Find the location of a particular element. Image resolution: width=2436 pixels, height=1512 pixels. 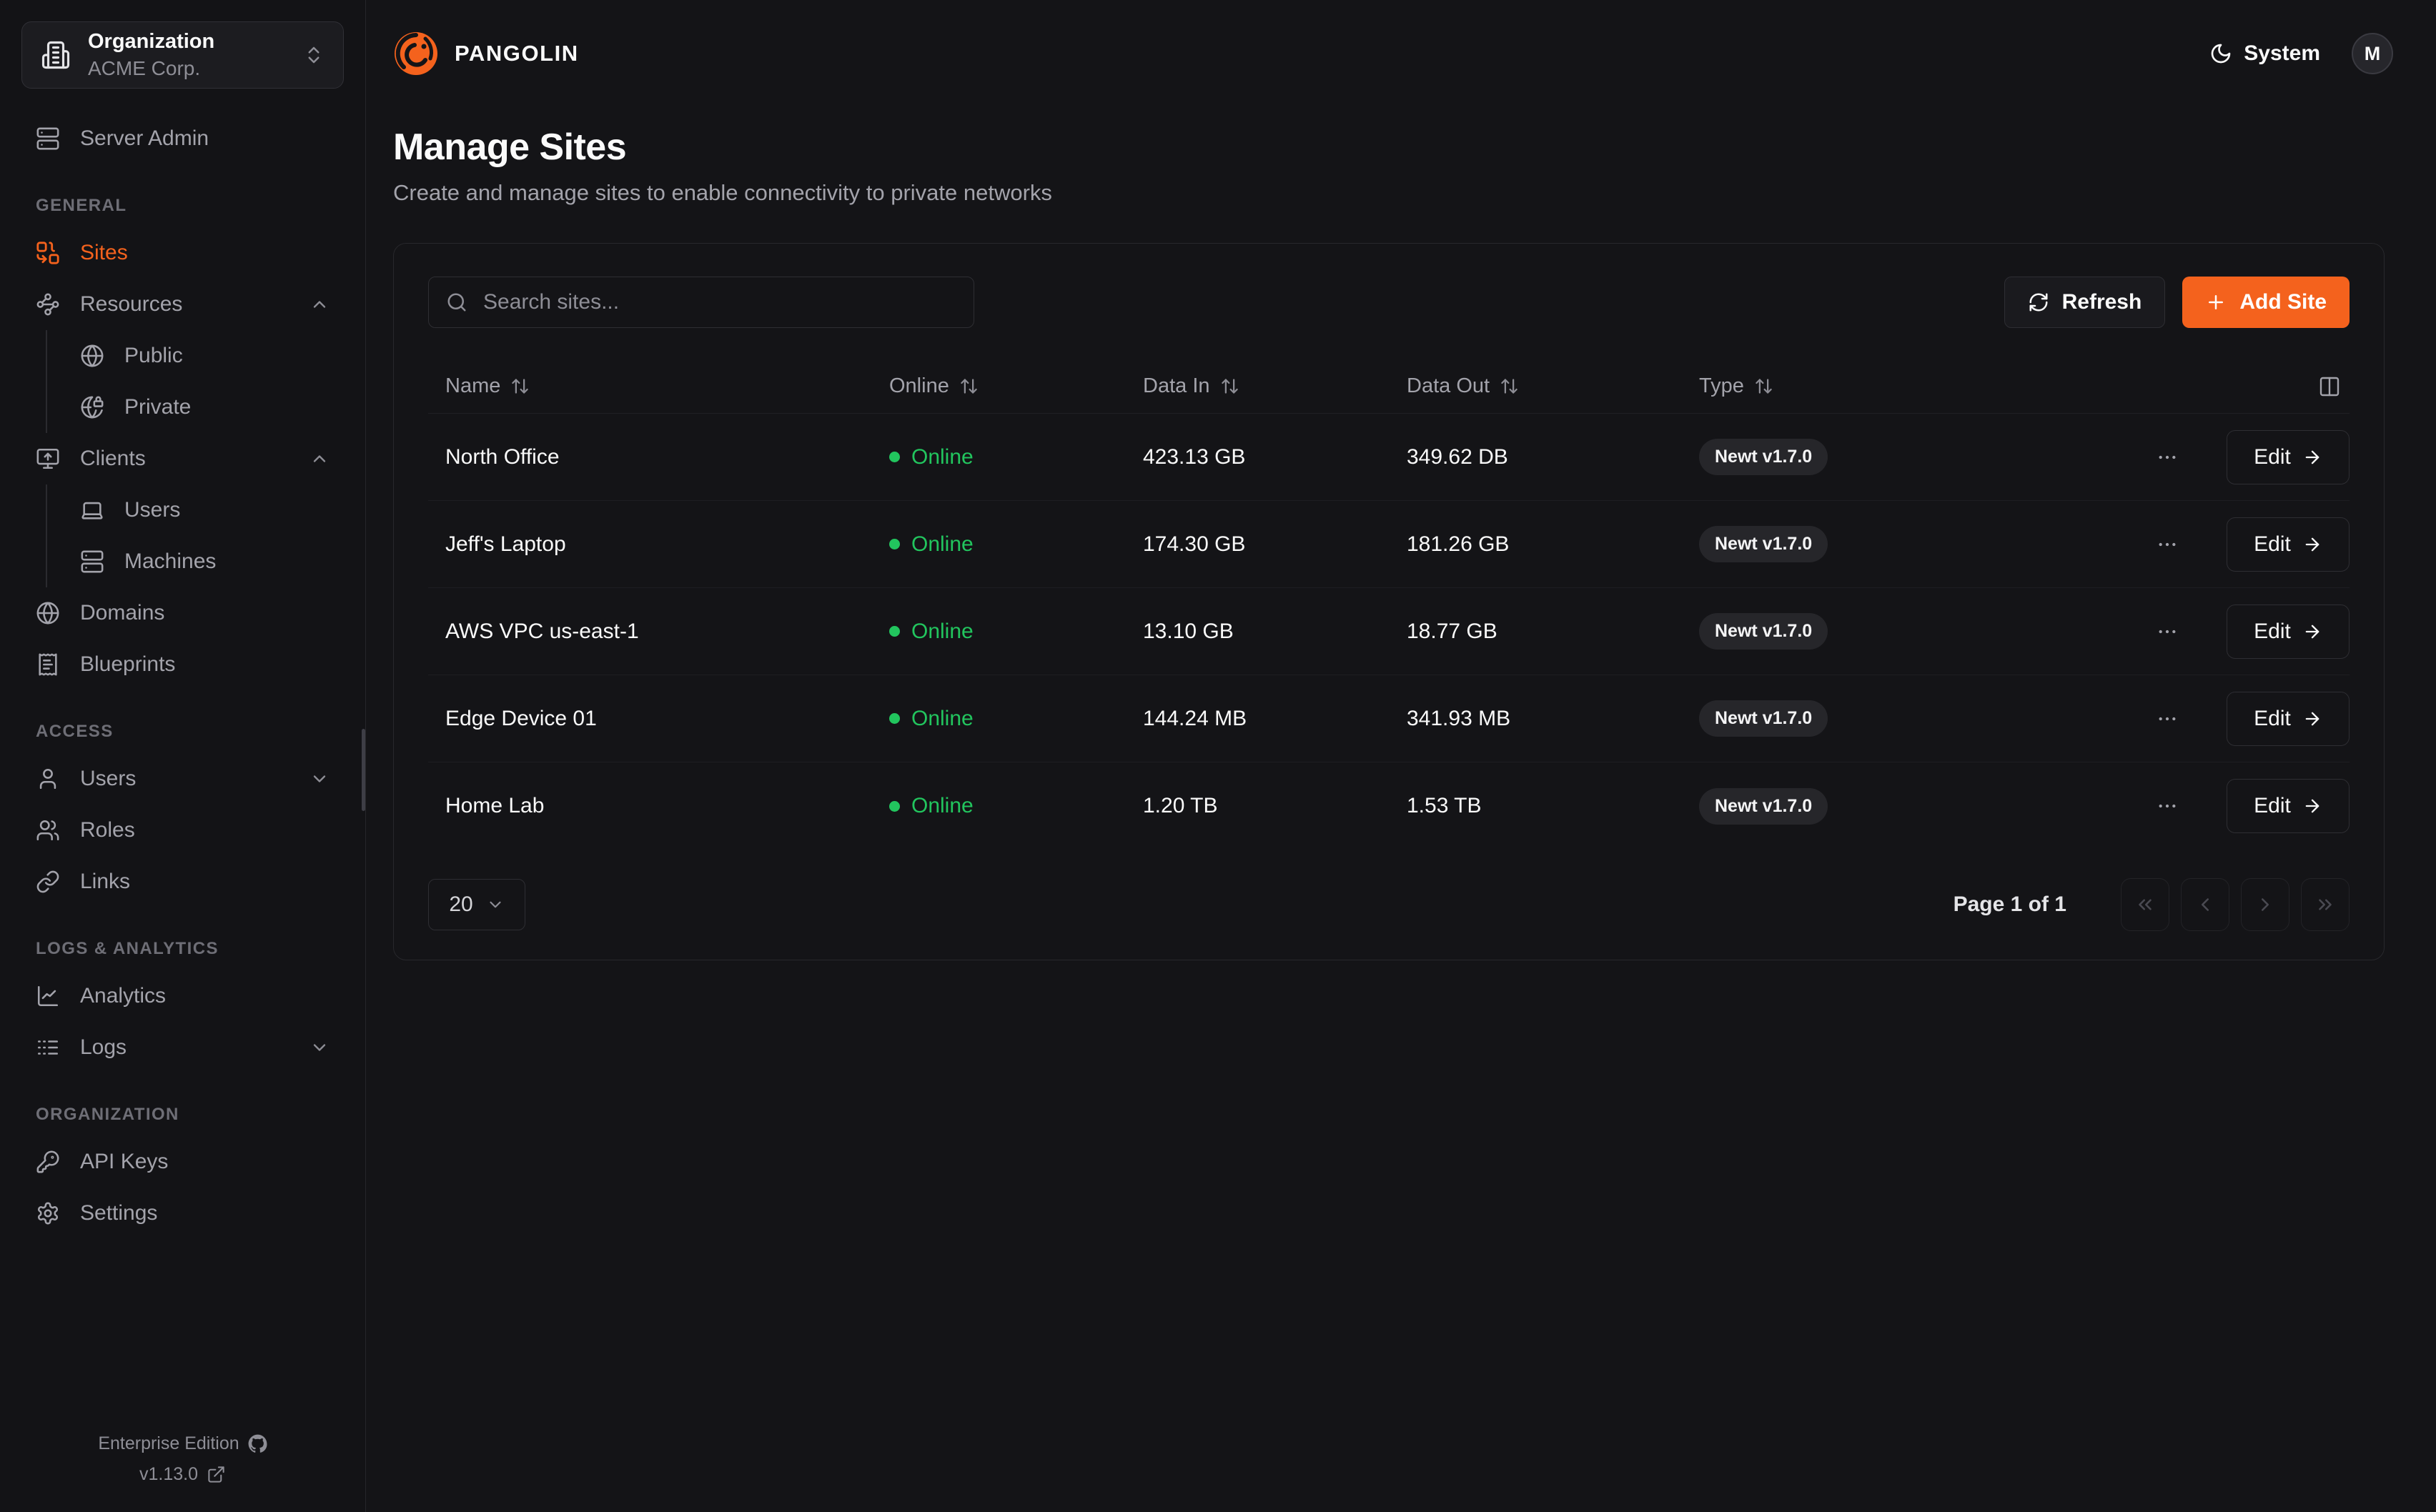

sidebar-item-roles: Roles is located at coordinates (182, 831).